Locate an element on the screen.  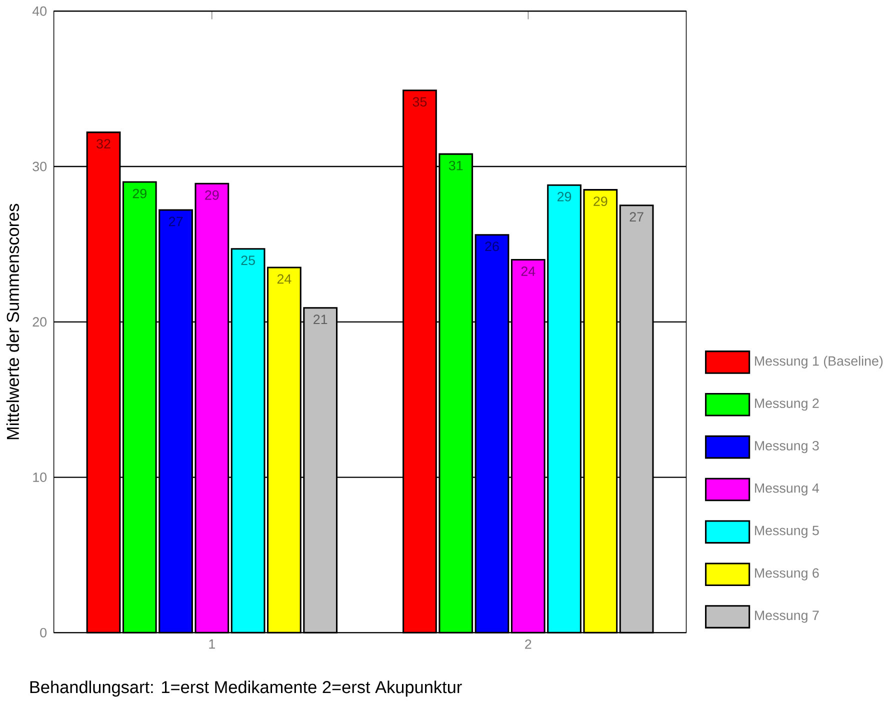
y-tick-label: 40 is located at coordinates (39, 11).